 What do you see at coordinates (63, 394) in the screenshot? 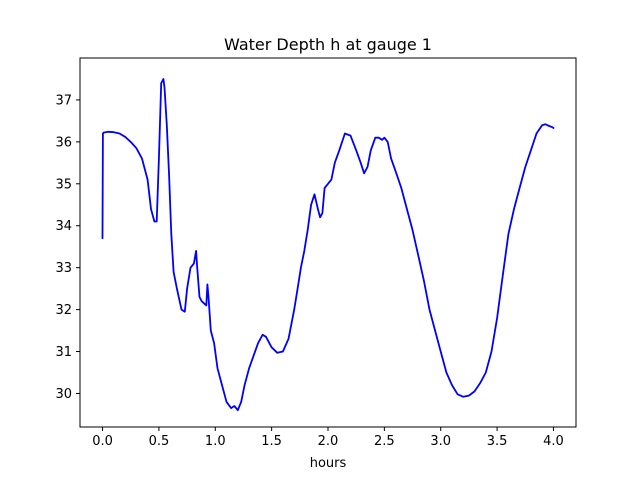
I see `y-tick-label: 30` at bounding box center [63, 394].